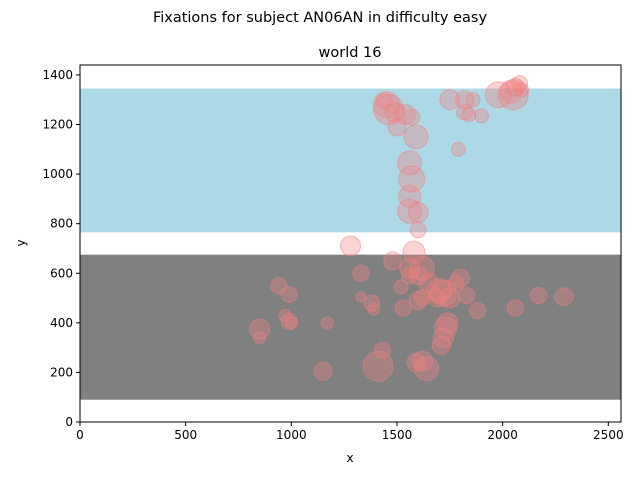  I want to click on x-tick-label: 1000, so click(291, 435).